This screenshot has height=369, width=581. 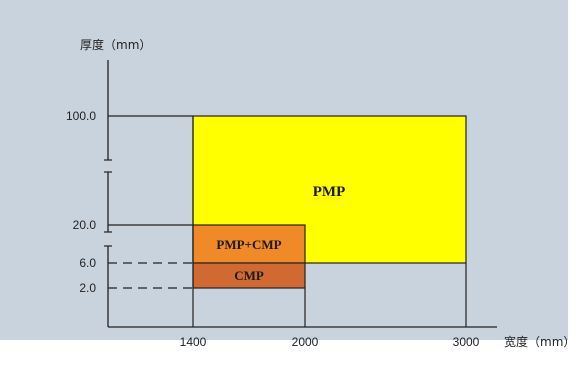 I want to click on x-axis-title: 宽度（mm）, so click(x=539, y=341).